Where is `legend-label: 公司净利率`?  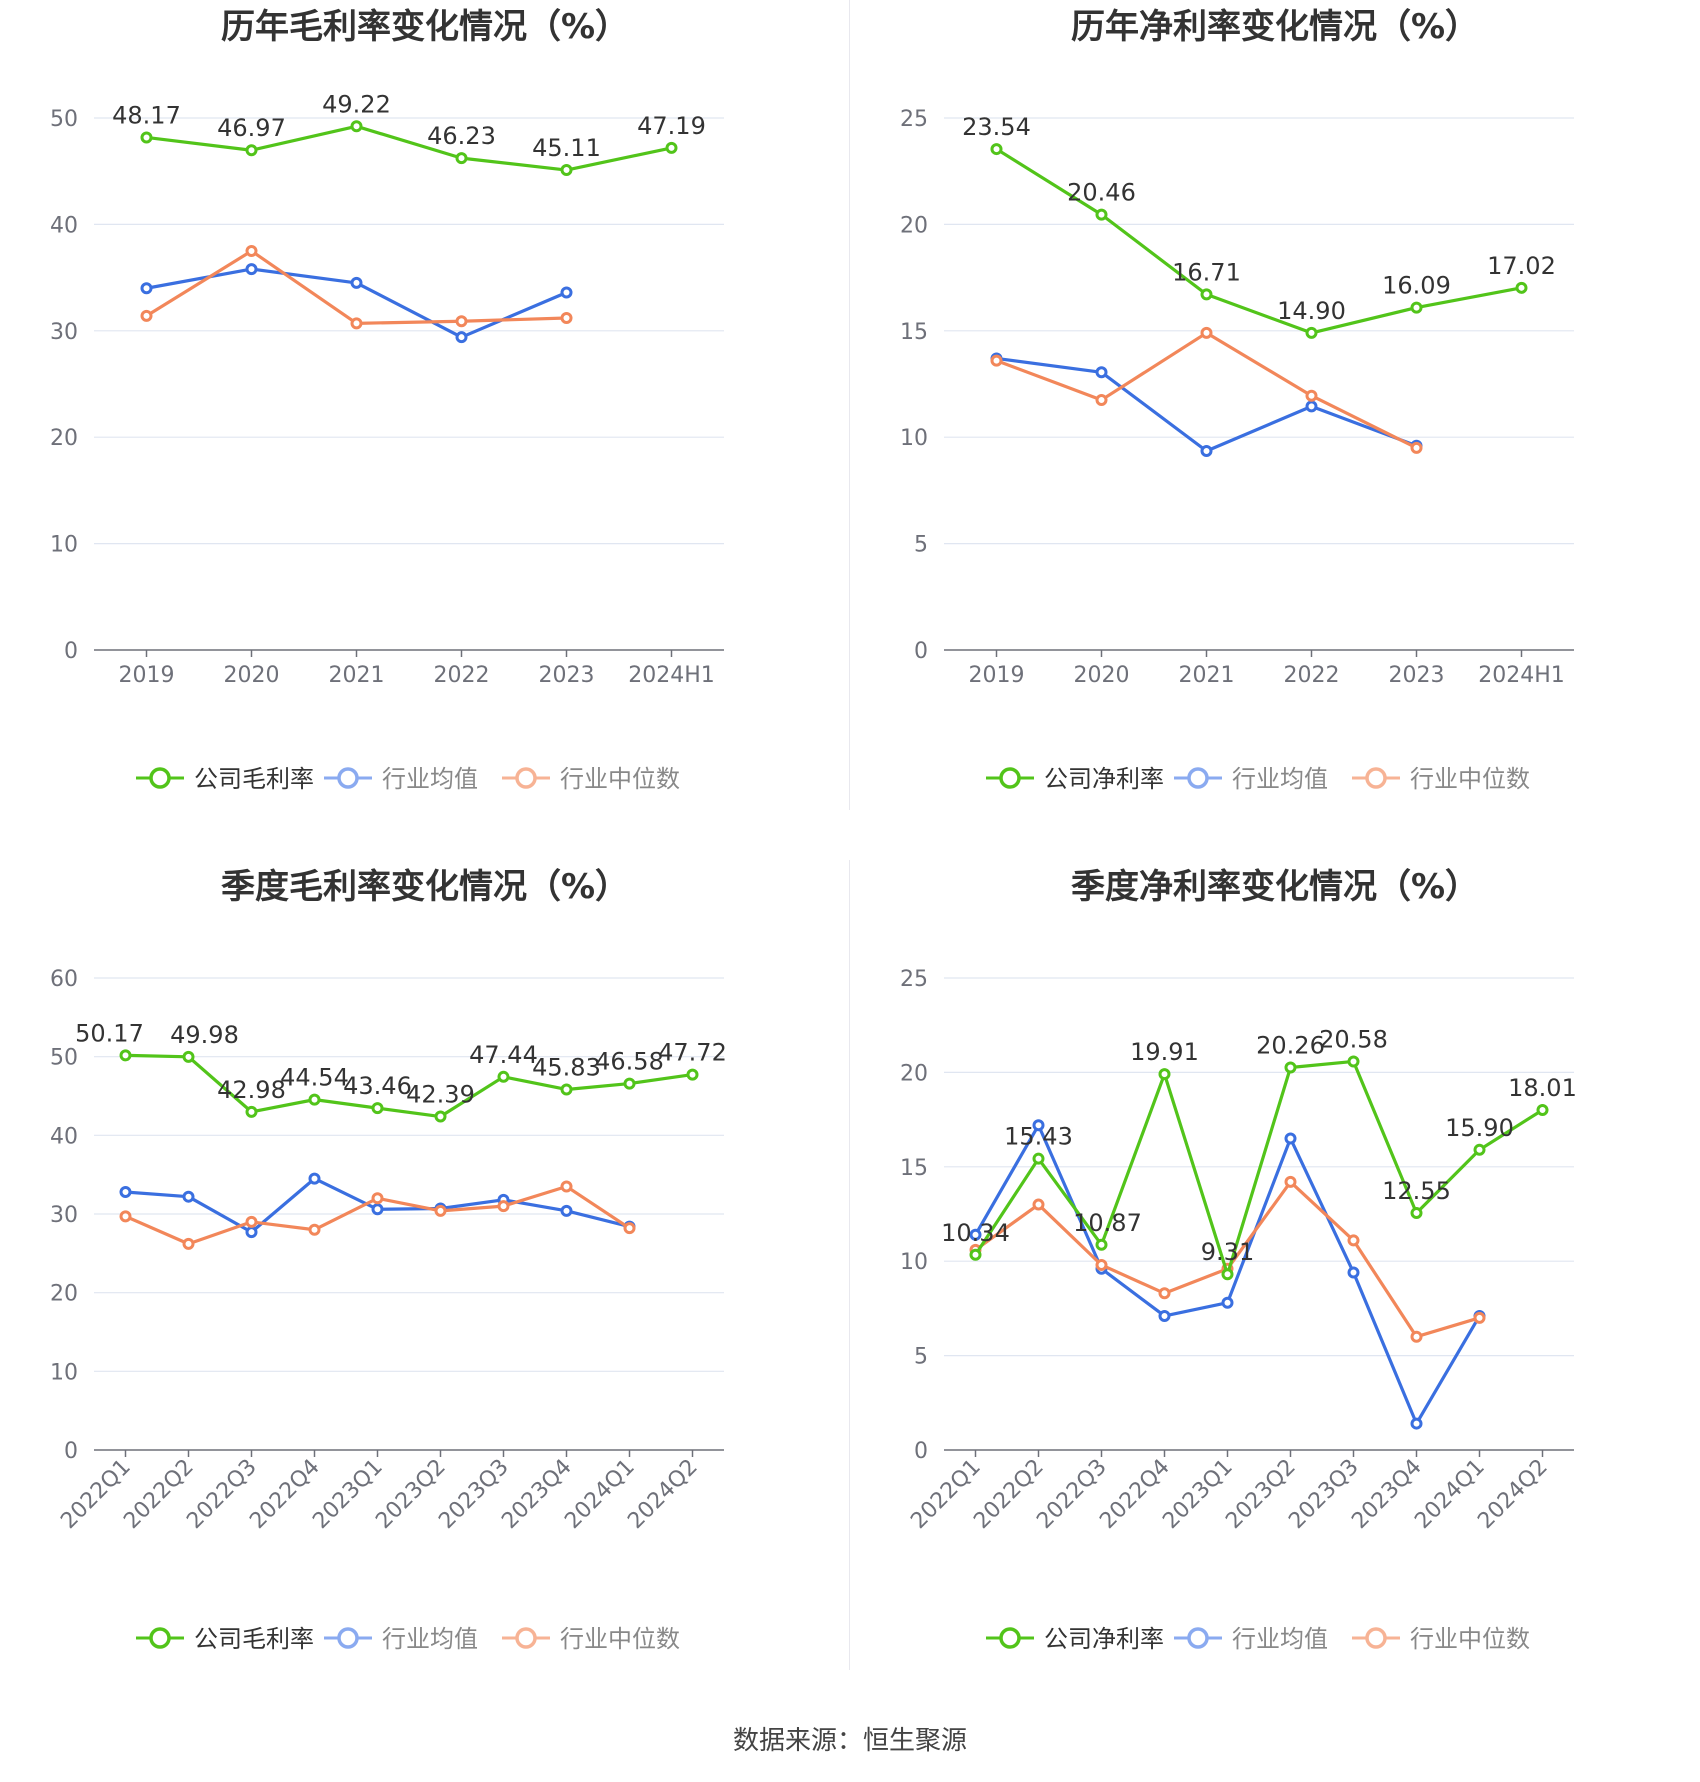
legend-label: 公司净利率 is located at coordinates (1104, 1639).